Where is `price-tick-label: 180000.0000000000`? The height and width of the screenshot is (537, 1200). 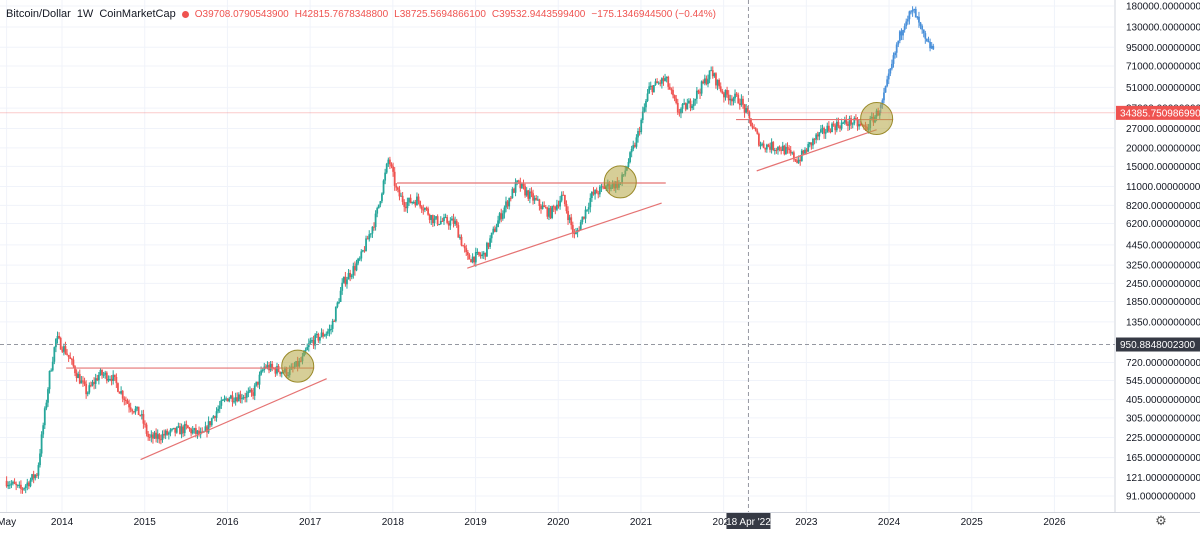
price-tick-label: 180000.0000000000 is located at coordinates (1163, 7).